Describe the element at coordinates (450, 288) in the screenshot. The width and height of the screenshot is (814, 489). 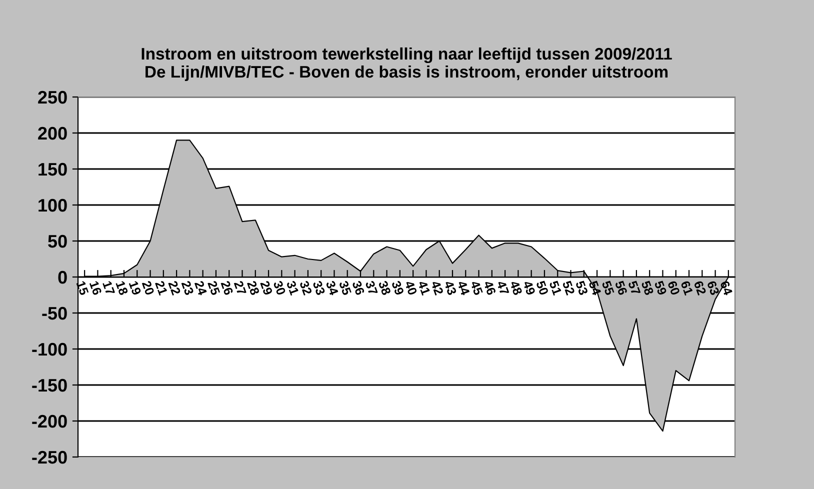
I see `x-tick-label: 43` at that location.